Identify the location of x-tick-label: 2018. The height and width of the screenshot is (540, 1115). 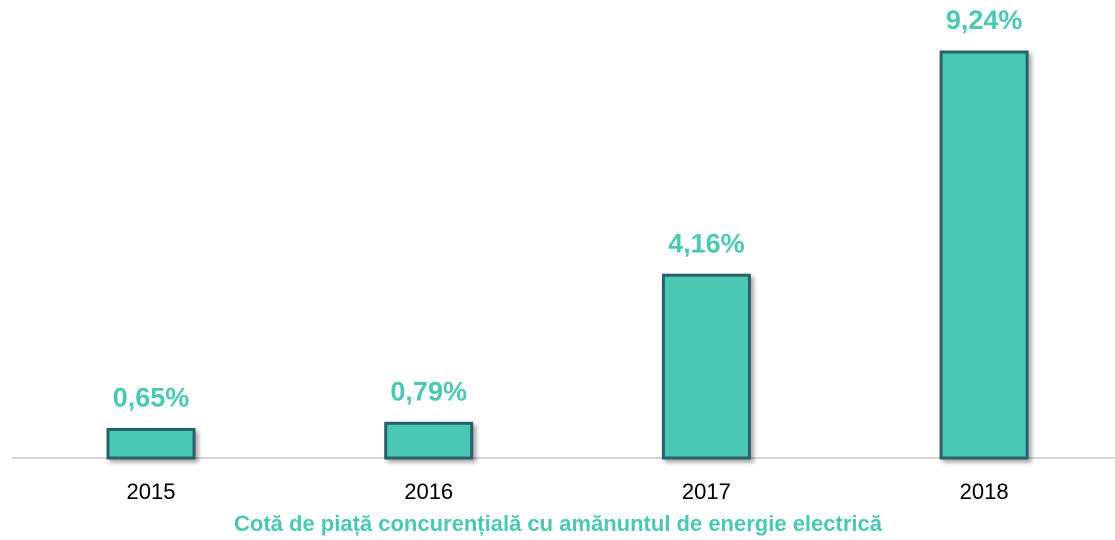
(984, 491).